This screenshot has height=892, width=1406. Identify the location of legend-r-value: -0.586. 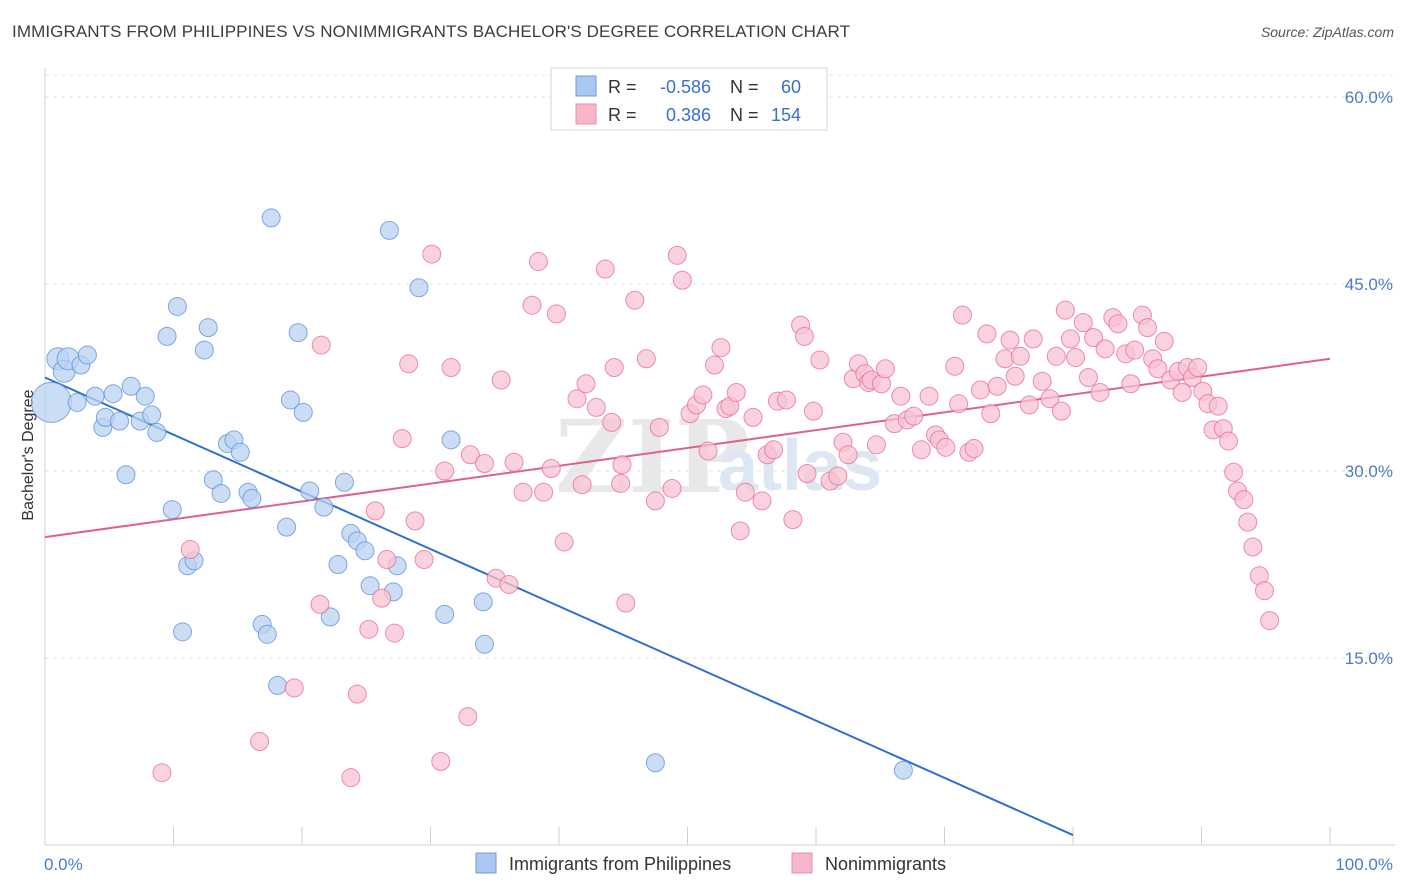
(685, 87).